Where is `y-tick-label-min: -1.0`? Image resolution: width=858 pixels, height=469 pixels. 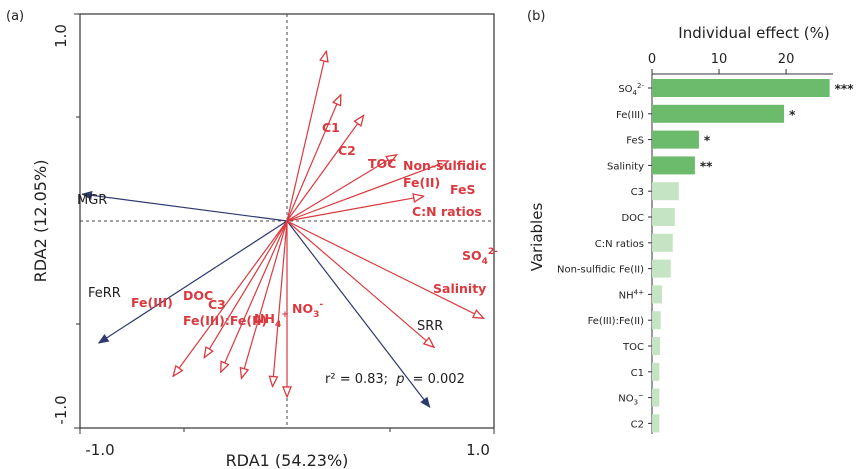
y-tick-label-min: -1.0 is located at coordinates (61, 409).